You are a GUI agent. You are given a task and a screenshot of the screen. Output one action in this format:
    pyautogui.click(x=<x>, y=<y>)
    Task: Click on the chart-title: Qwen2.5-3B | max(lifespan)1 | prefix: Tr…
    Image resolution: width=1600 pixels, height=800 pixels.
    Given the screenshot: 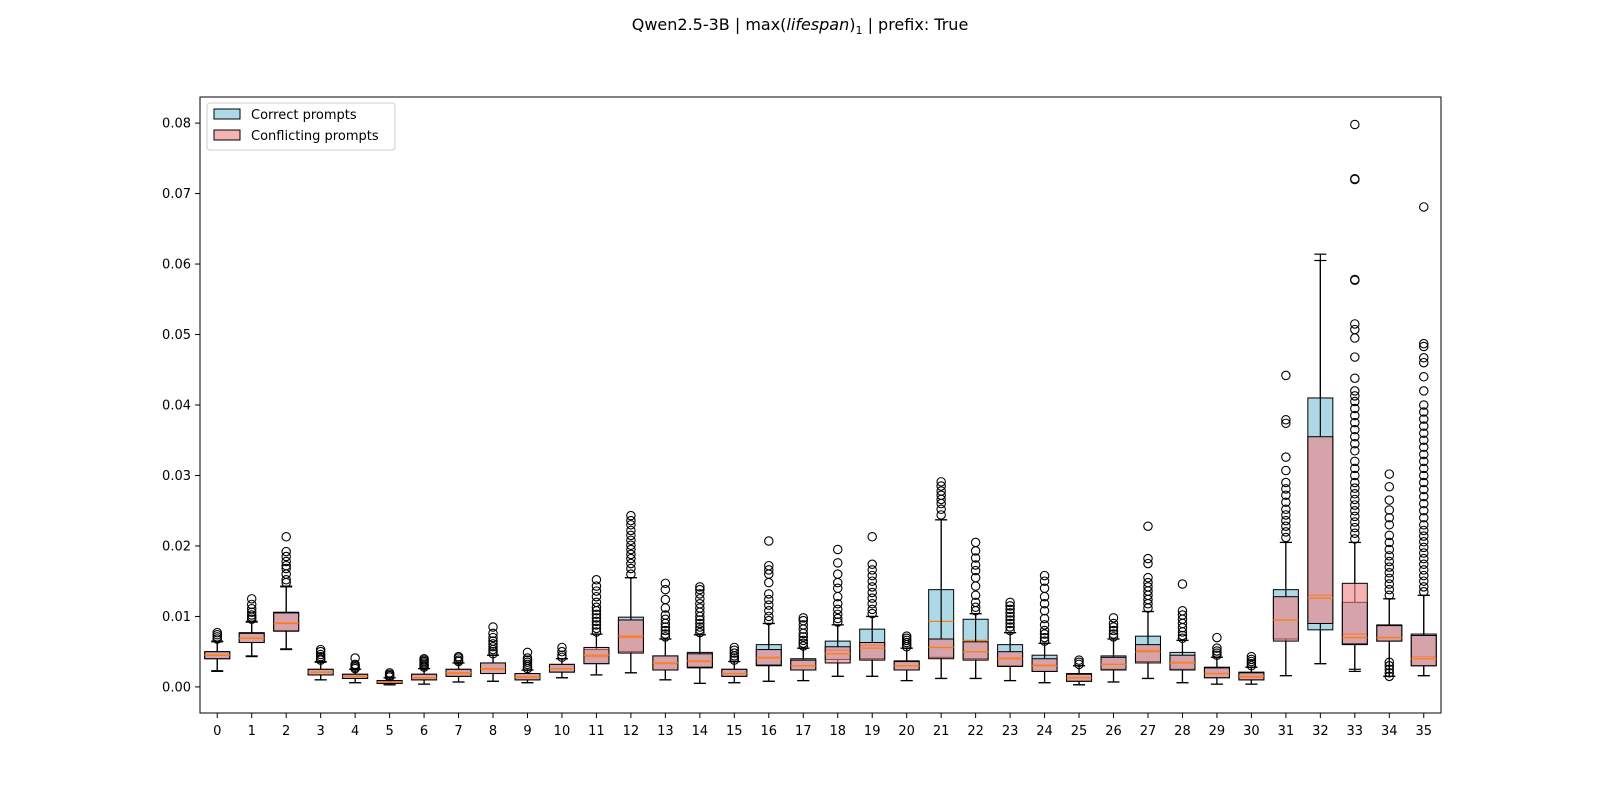 What is the action you would take?
    pyautogui.click(x=800, y=26)
    